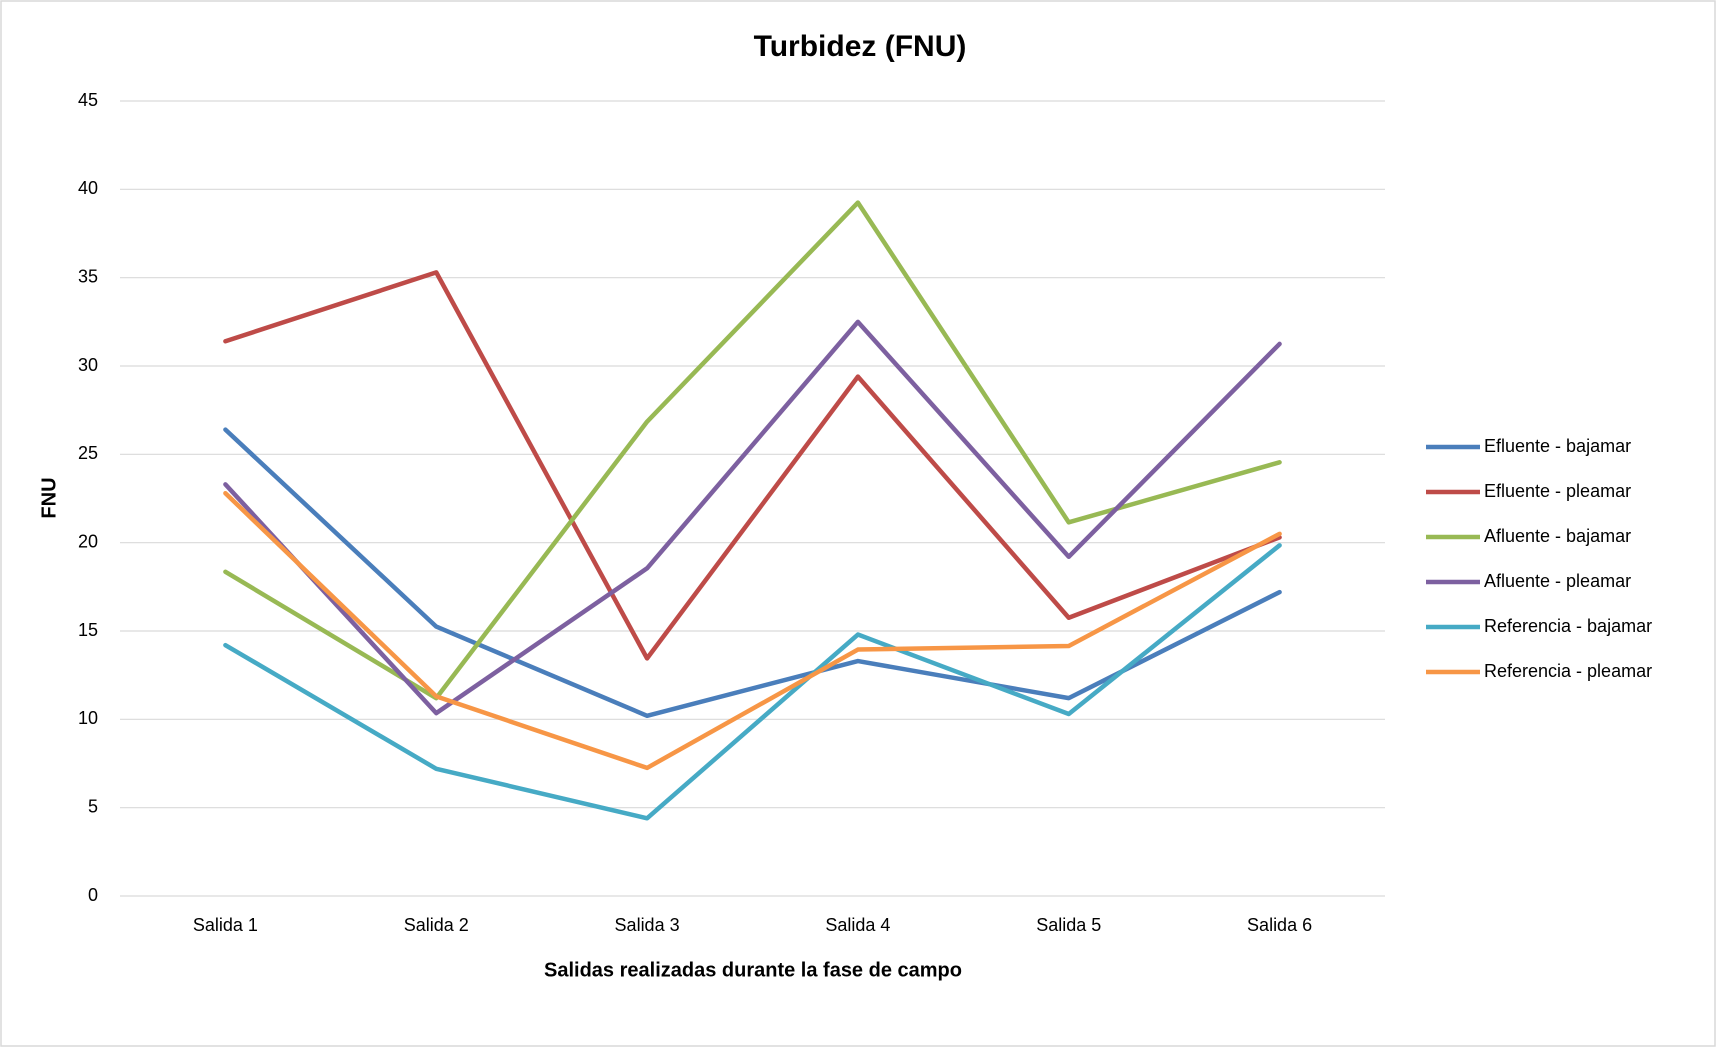  I want to click on legend-label: Efluente - pleamar, so click(1557, 491).